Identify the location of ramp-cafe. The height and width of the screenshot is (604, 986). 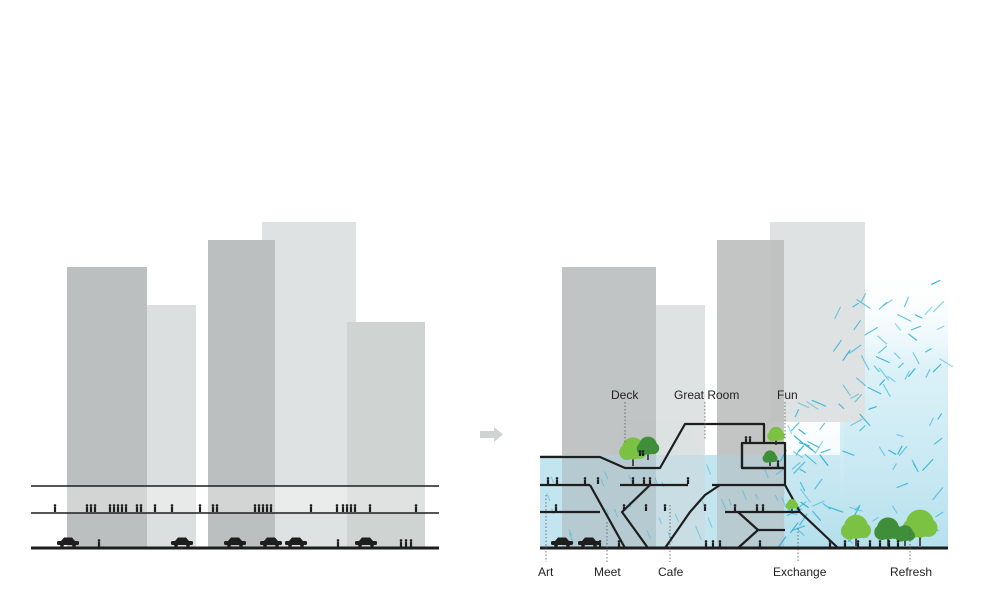
(635, 516).